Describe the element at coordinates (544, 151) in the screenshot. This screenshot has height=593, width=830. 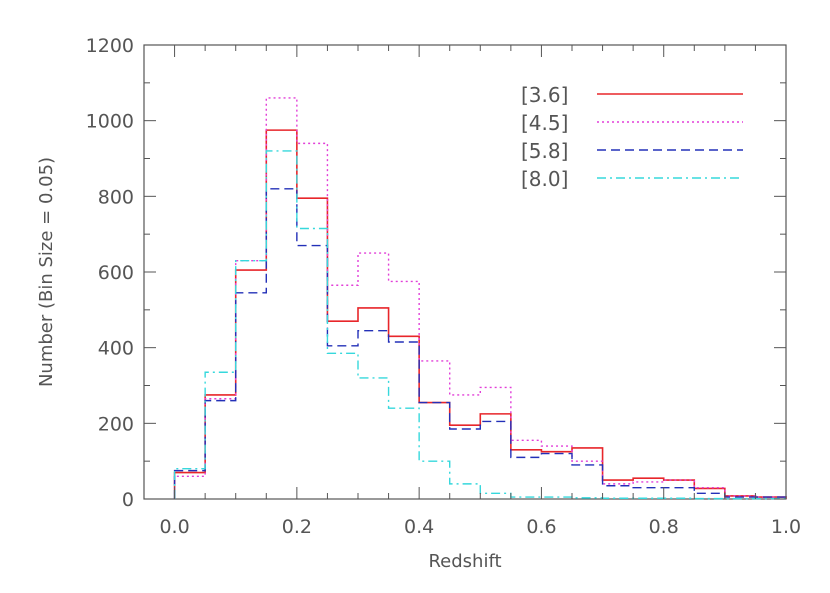
I see `legend-label: [5.8]` at that location.